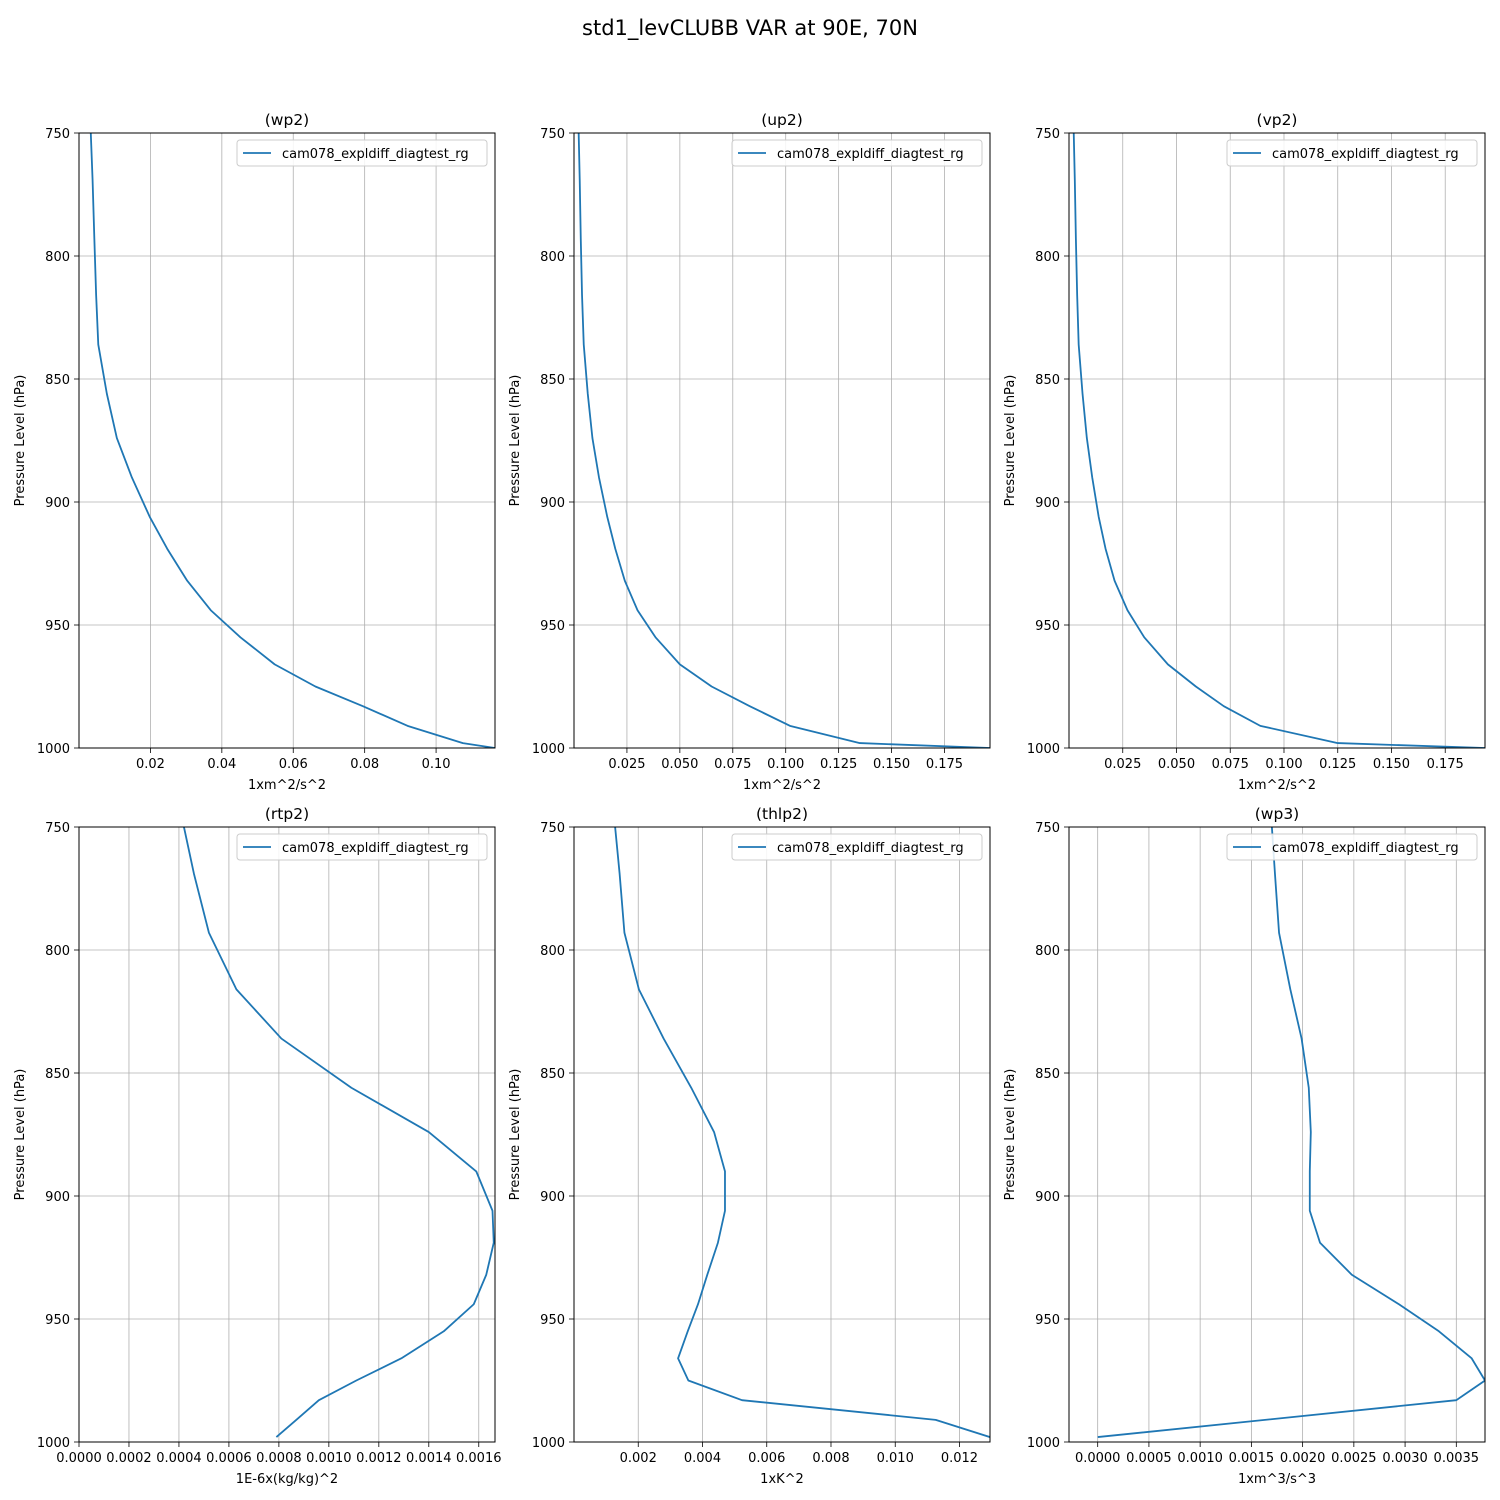  What do you see at coordinates (379, 1458) in the screenshot?
I see `x-tick-label: 0.0012` at bounding box center [379, 1458].